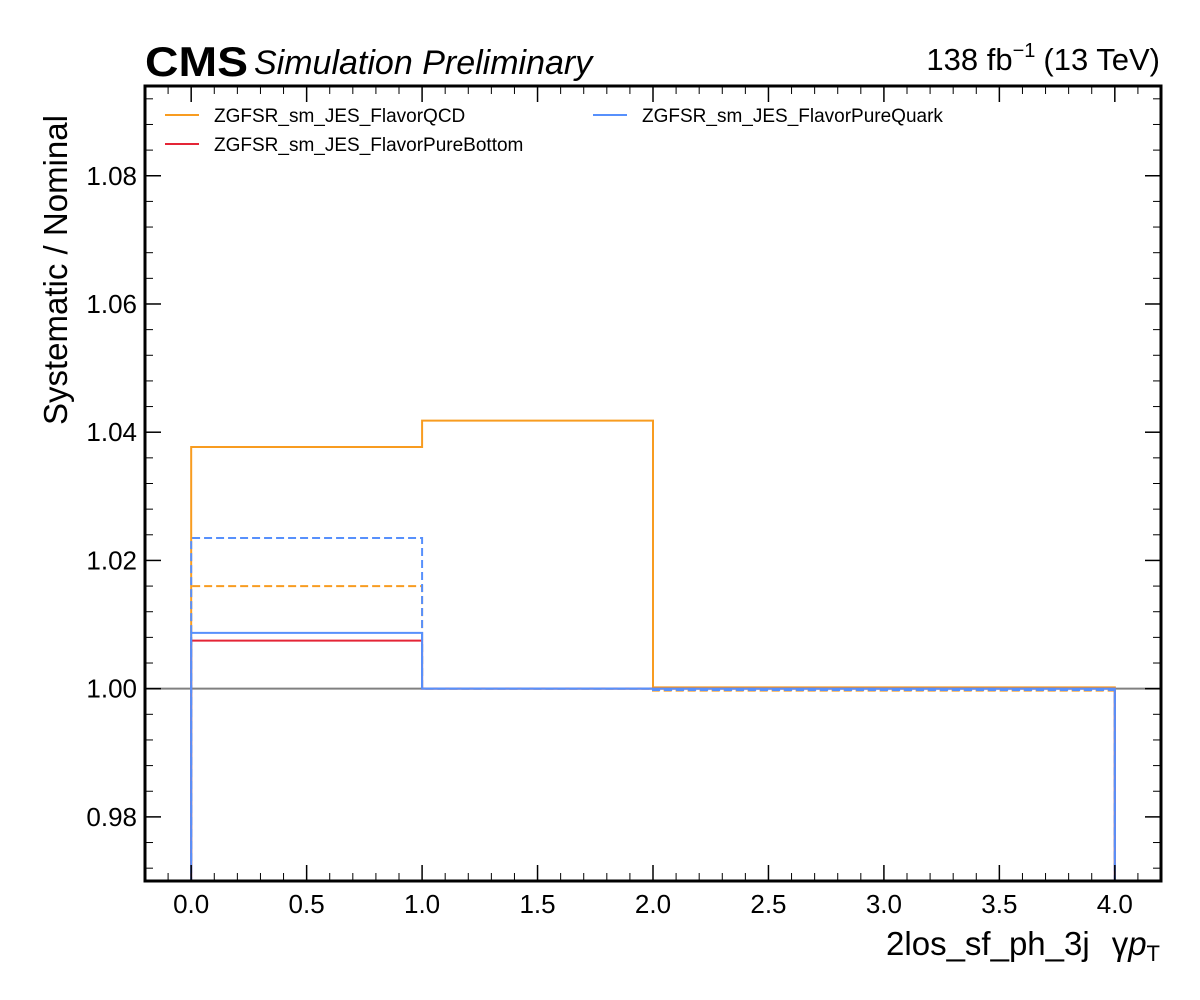  Describe the element at coordinates (537, 904) in the screenshot. I see `x-tick-label: 1.5` at that location.